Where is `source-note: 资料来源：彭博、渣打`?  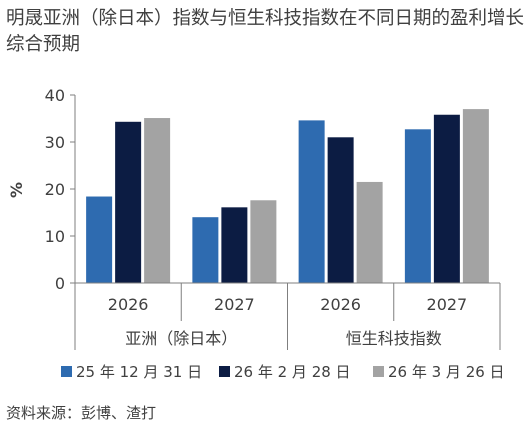 source-note: 资料来源：彭博、渣打 is located at coordinates (81, 413).